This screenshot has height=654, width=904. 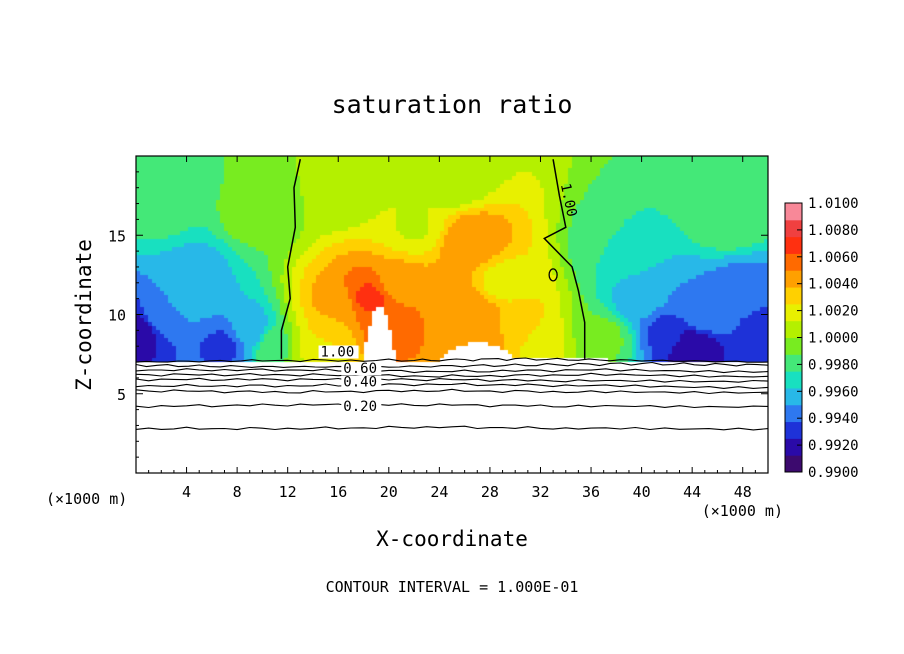 What do you see at coordinates (540, 492) in the screenshot?
I see `x-tick-label: 32` at bounding box center [540, 492].